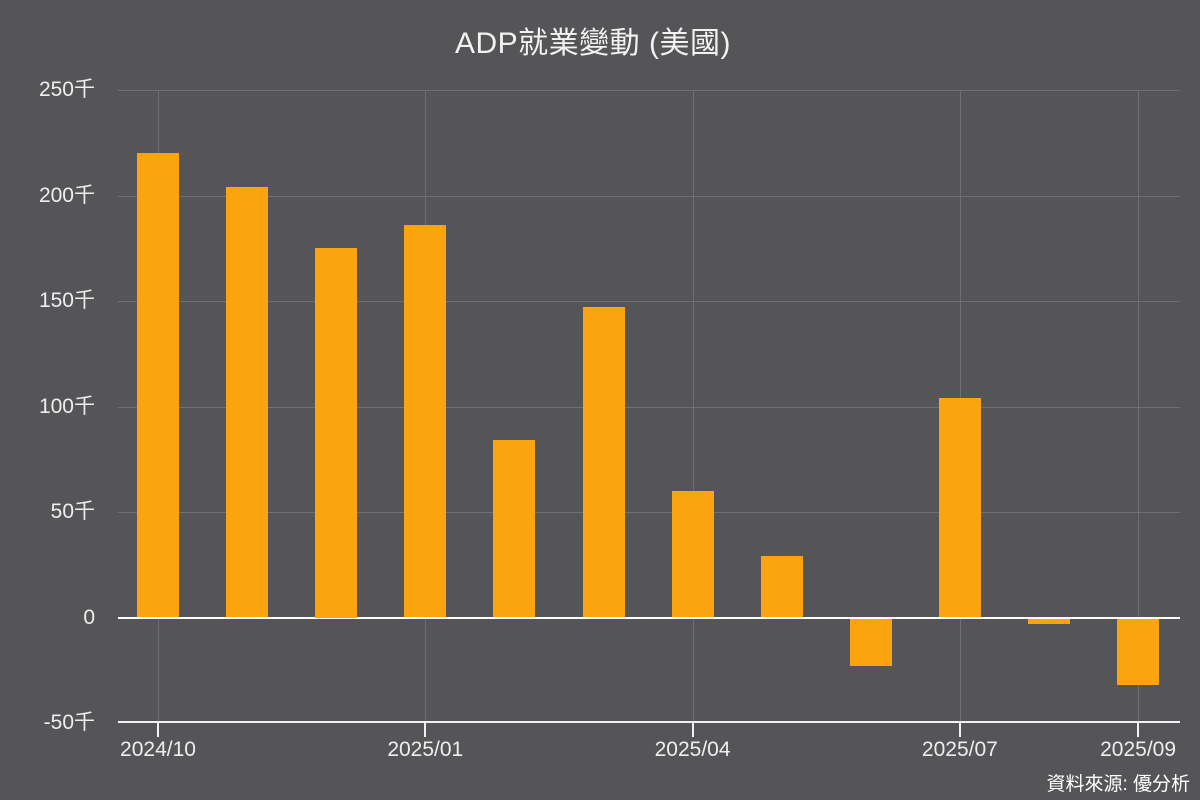  What do you see at coordinates (1049, 620) in the screenshot?
I see `bar-2025/08` at bounding box center [1049, 620].